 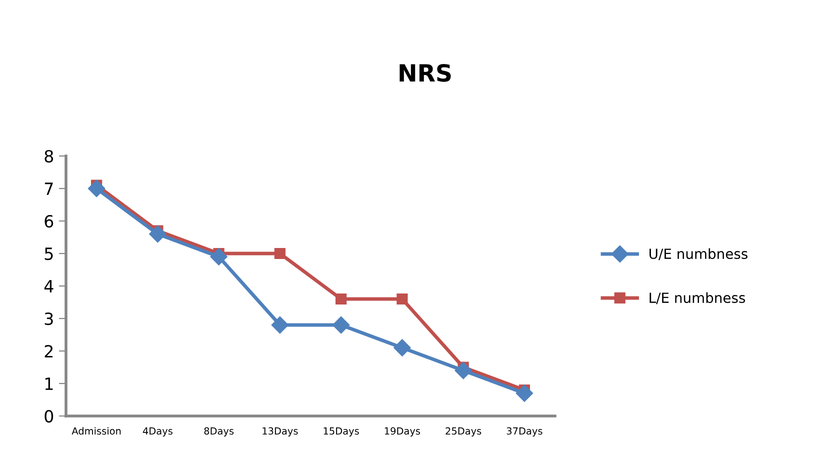 What do you see at coordinates (280, 432) in the screenshot?
I see `x-tick-label: 13Days` at bounding box center [280, 432].